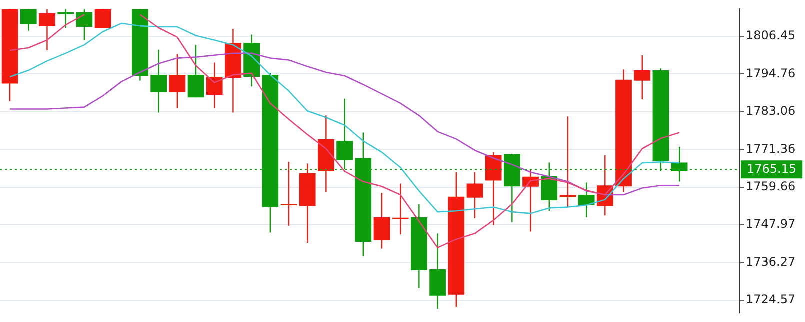  Describe the element at coordinates (771, 186) in the screenshot. I see `y-tick-label: 1759.66` at that location.